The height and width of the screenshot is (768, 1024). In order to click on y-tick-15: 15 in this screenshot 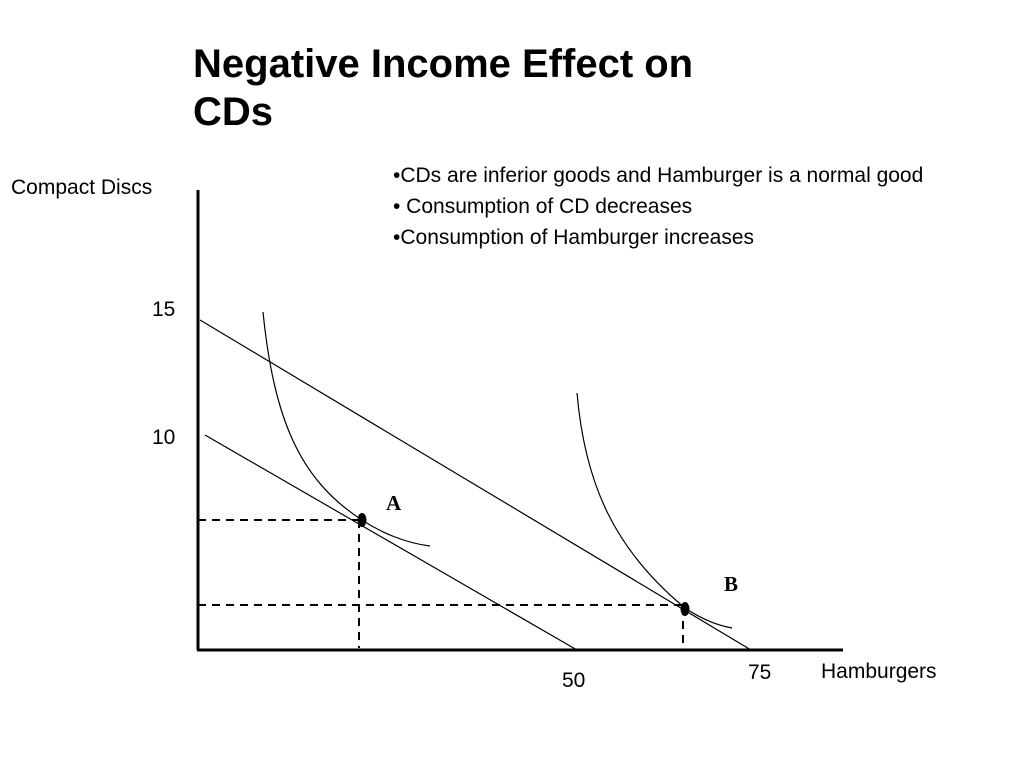, I will do `click(164, 309)`.